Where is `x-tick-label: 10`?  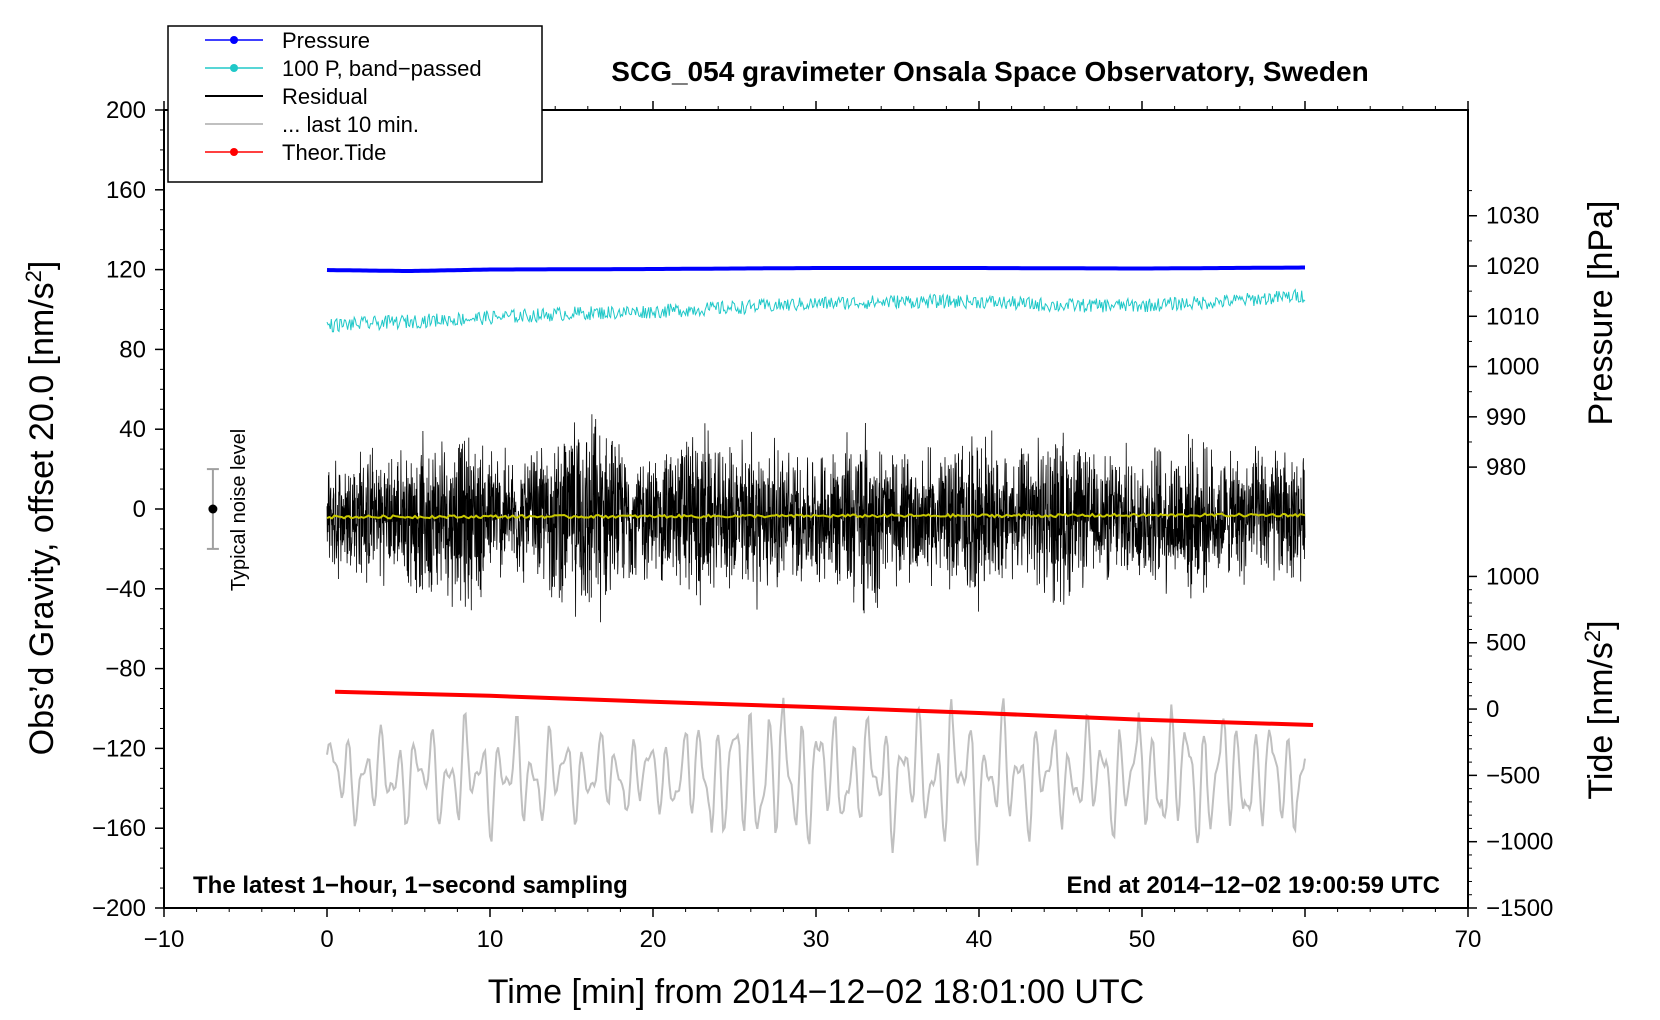 x-tick-label: 10 is located at coordinates (490, 939).